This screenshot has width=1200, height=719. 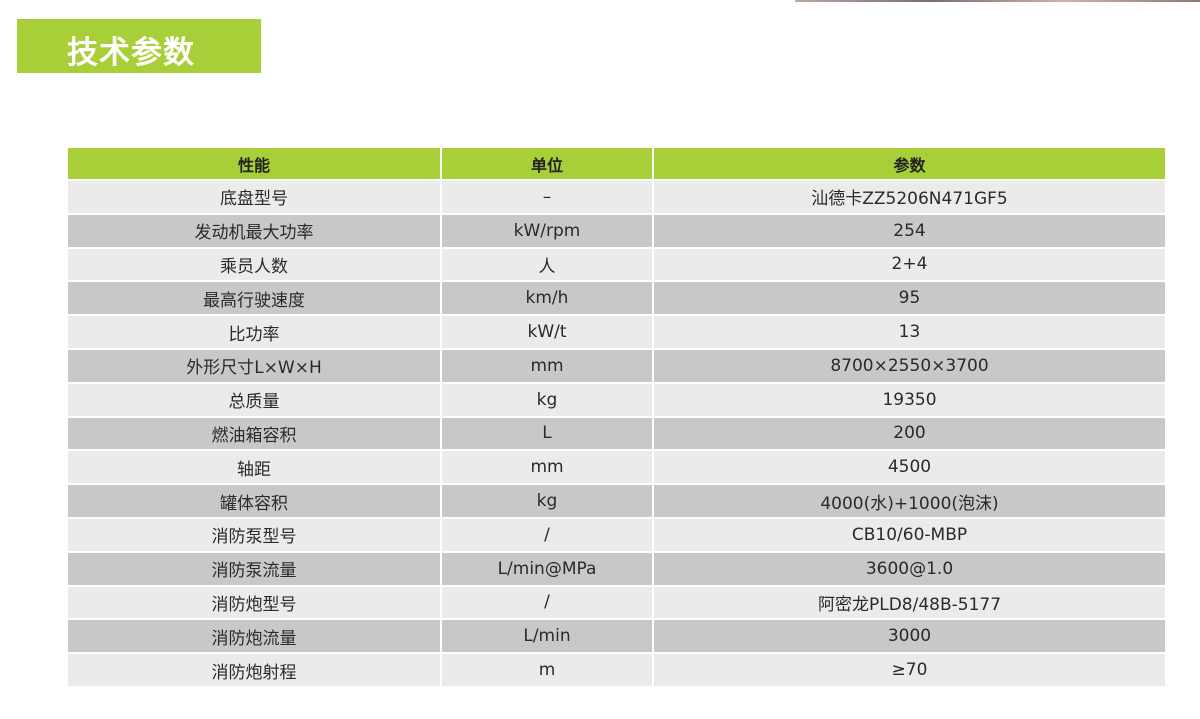 I want to click on cell-parameter: 95, so click(x=909, y=299).